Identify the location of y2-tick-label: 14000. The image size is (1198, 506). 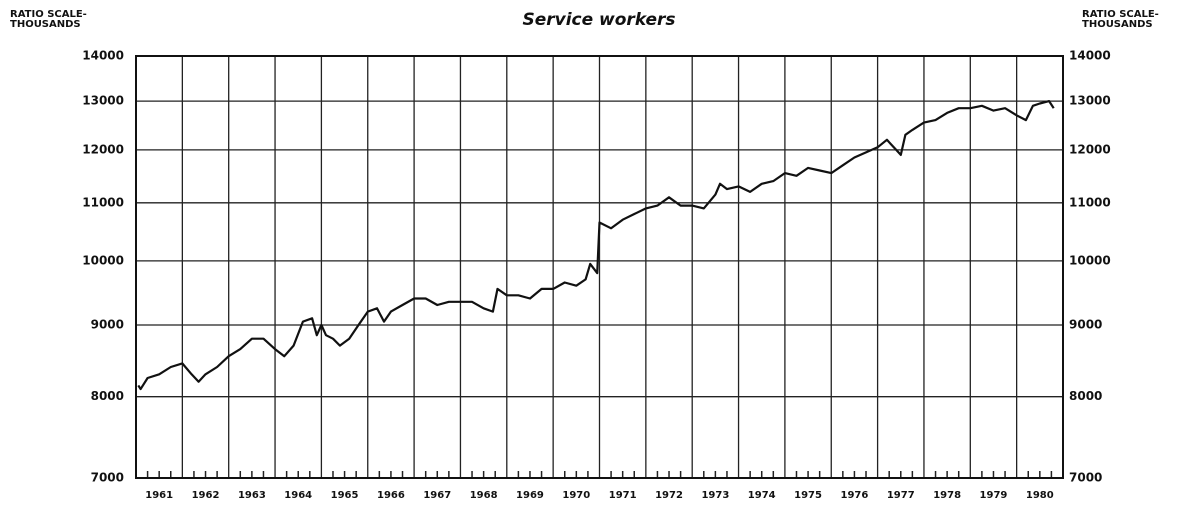
(1090, 56).